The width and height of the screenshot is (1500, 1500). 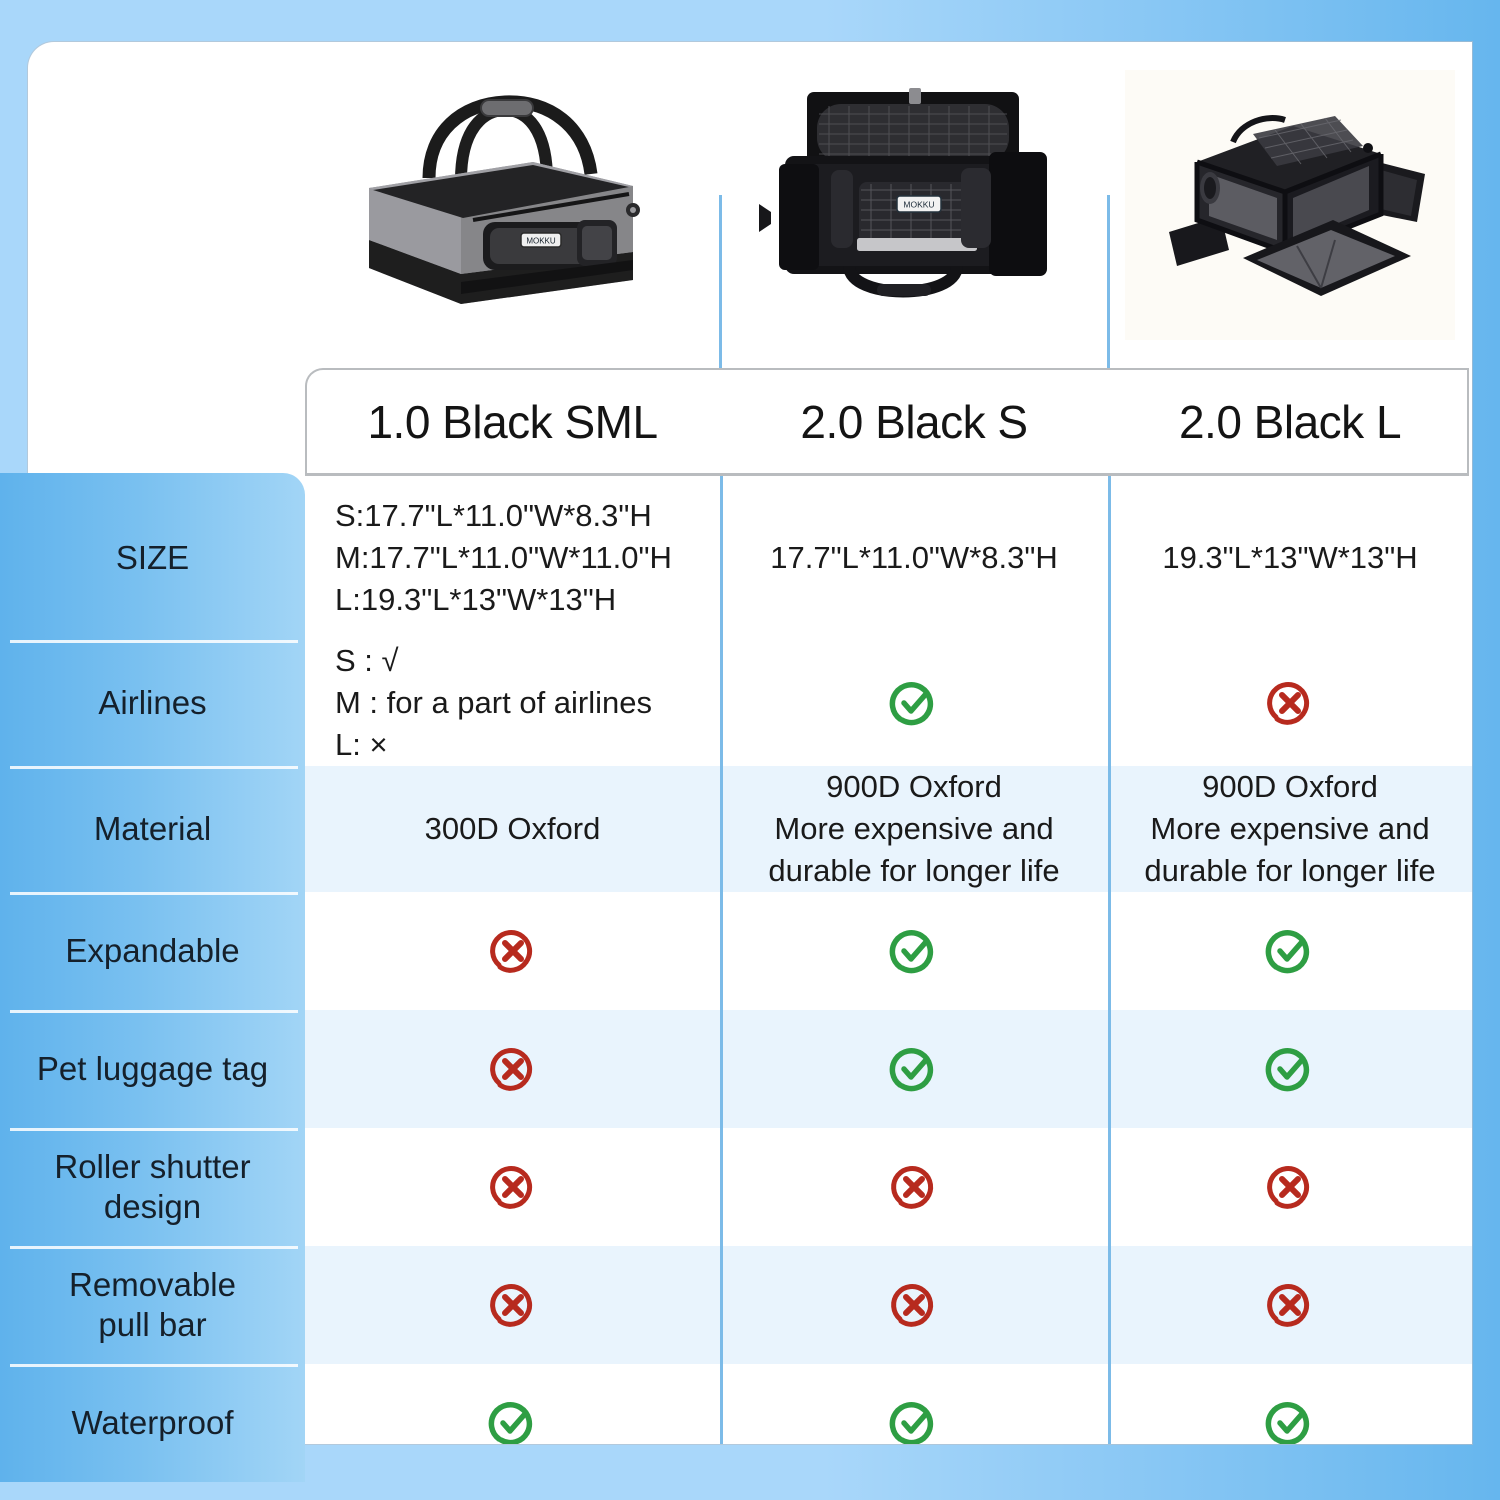 I want to click on product-image-1: MOKKU, so click(x=512, y=205).